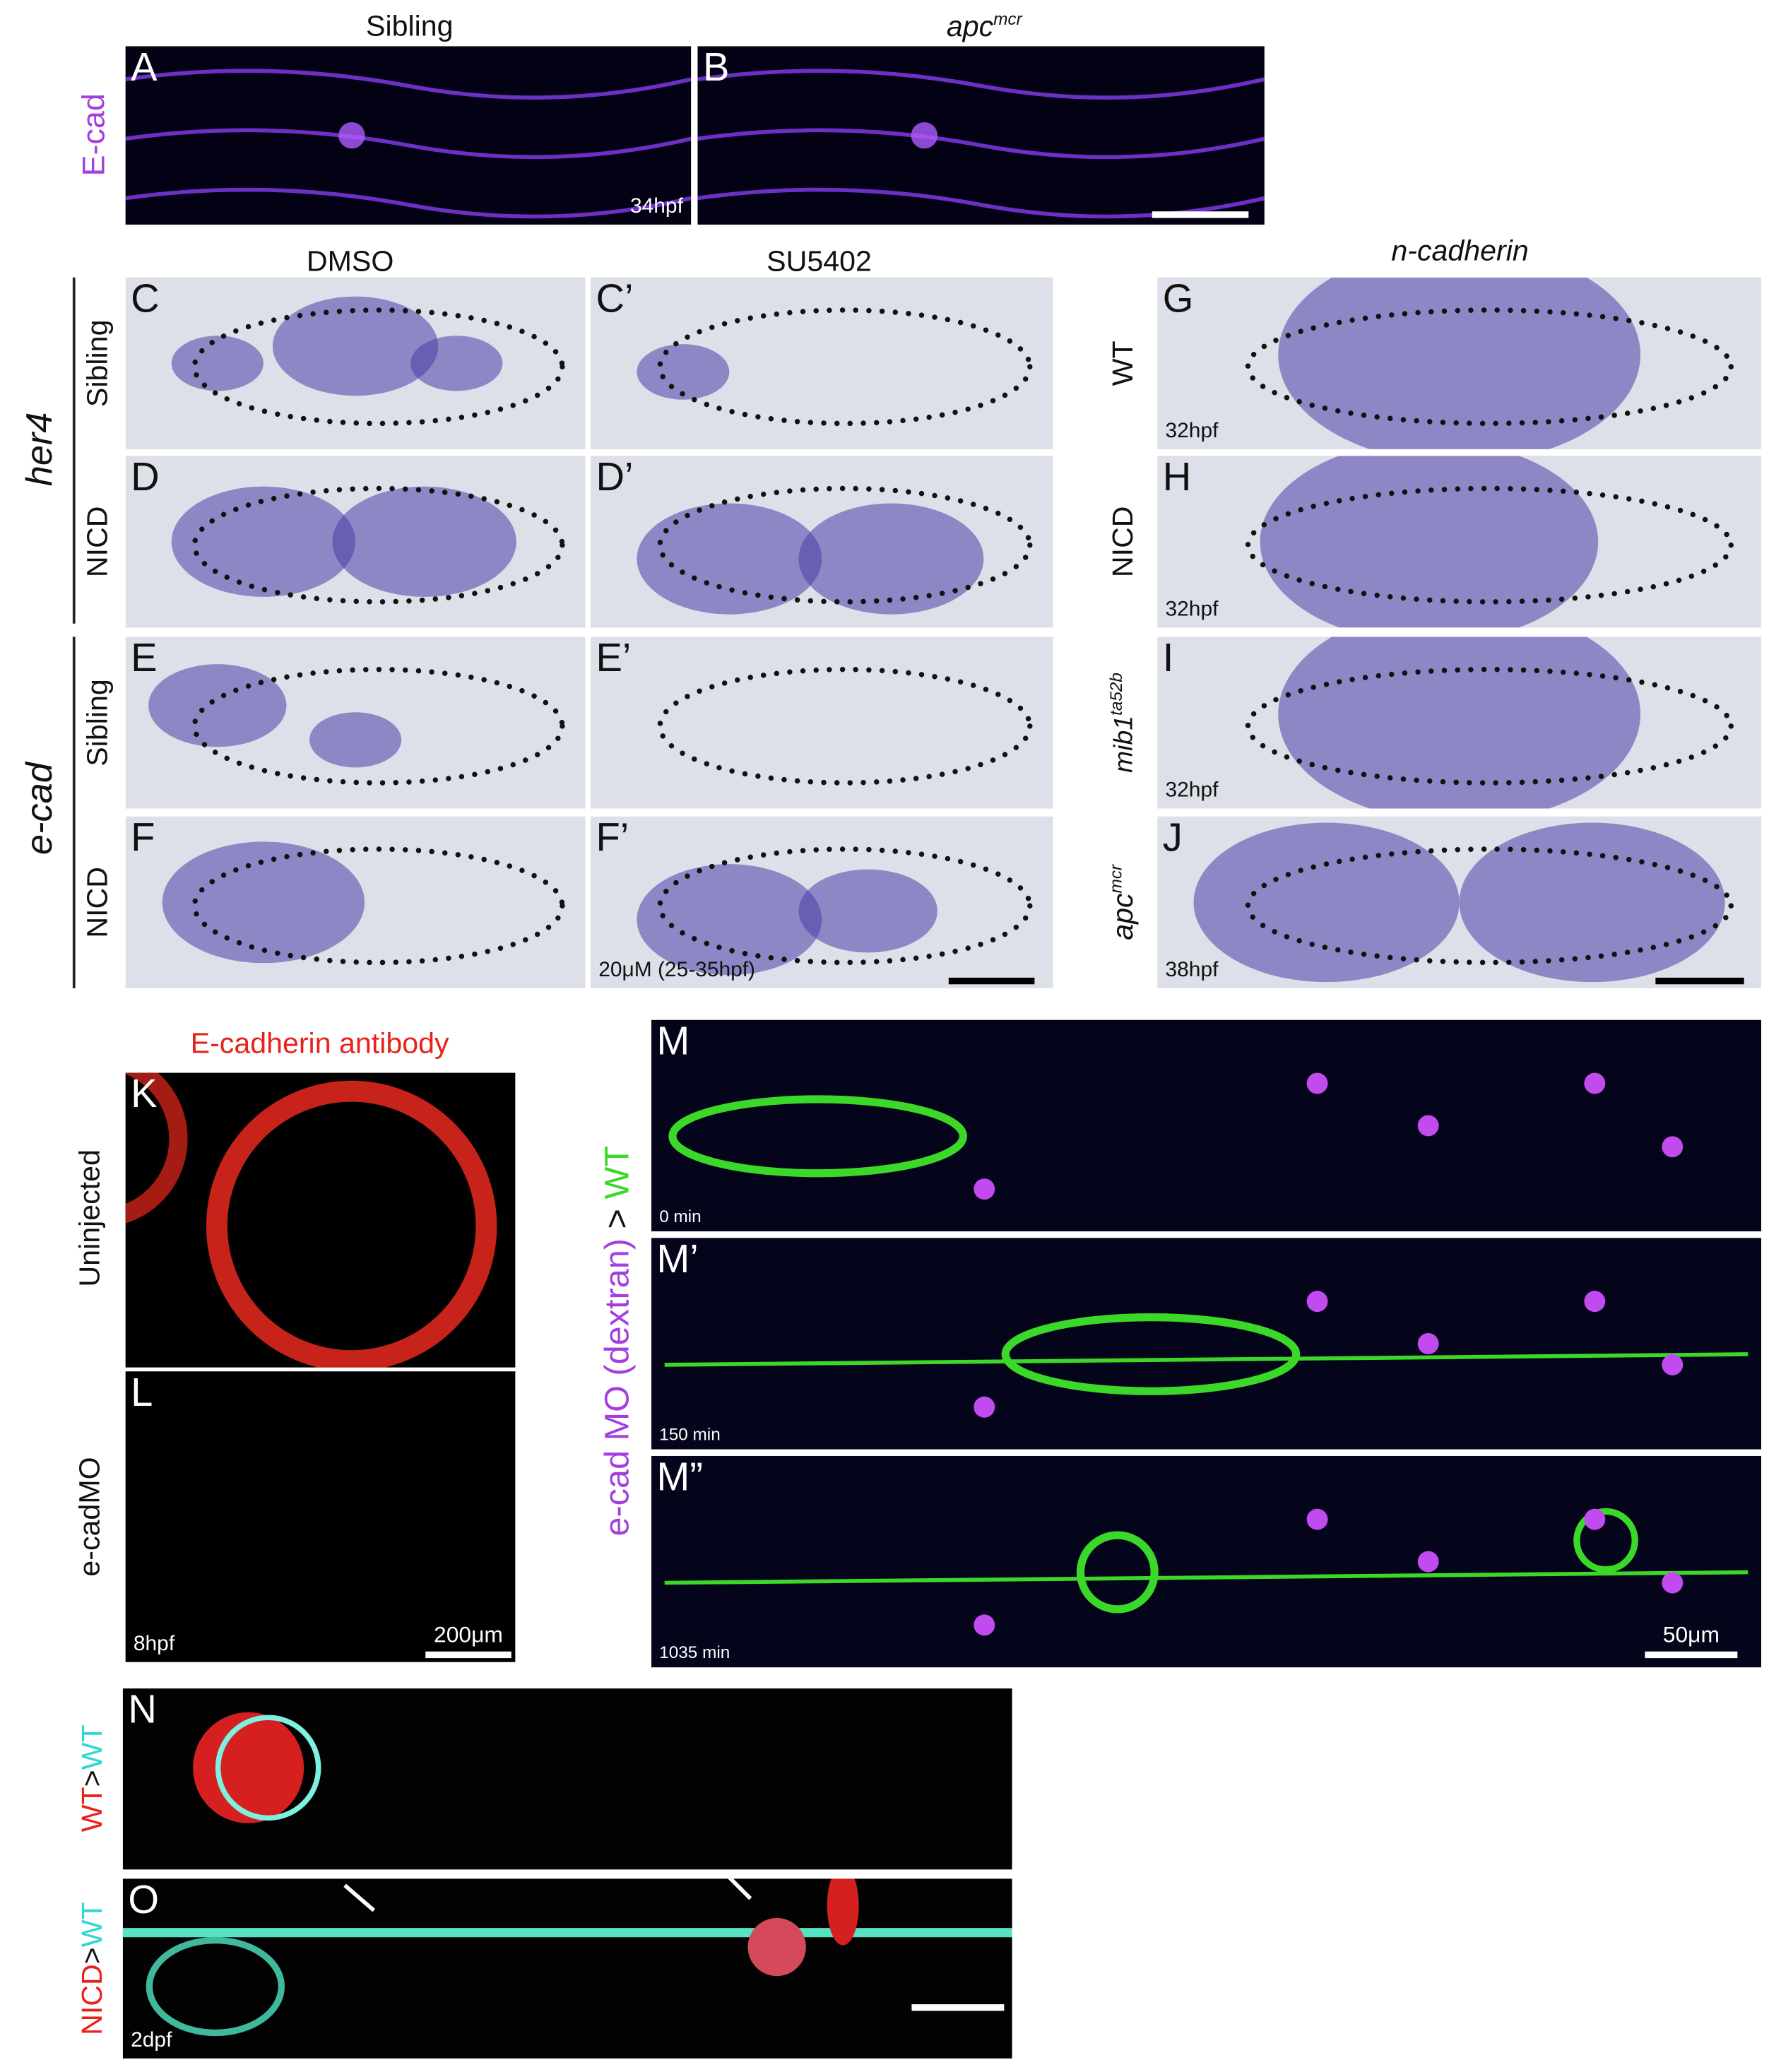 The height and width of the screenshot is (2072, 1781). I want to click on panel-label: F, so click(143, 838).